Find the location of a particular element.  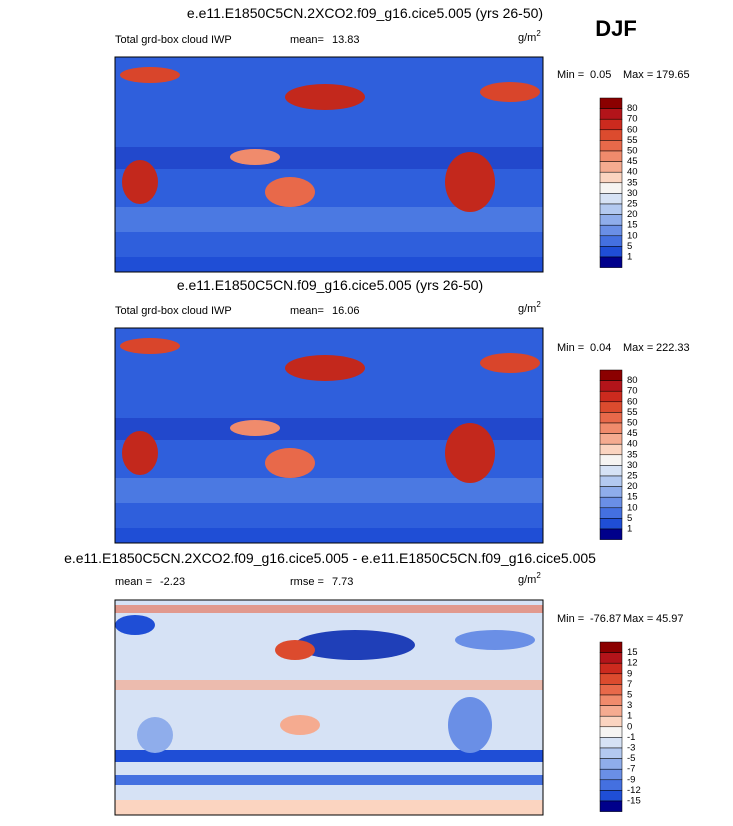

colorbar-label: 40 is located at coordinates (632, 172).